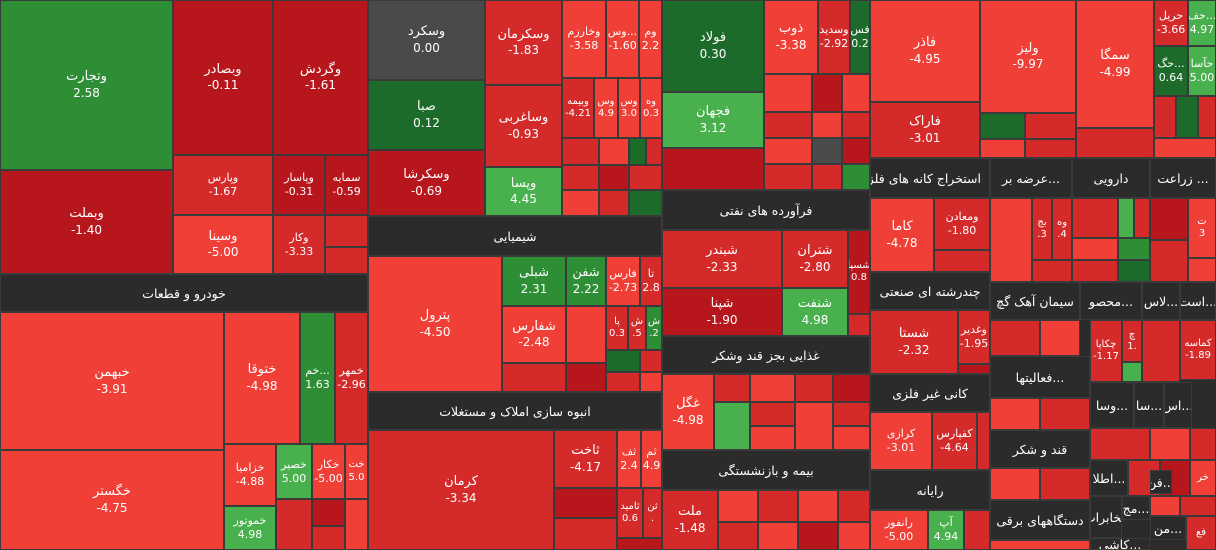 The height and width of the screenshot is (550, 1216). Describe the element at coordinates (262, 378) in the screenshot. I see `tile-khtogha: ختوقا -4.98` at that location.